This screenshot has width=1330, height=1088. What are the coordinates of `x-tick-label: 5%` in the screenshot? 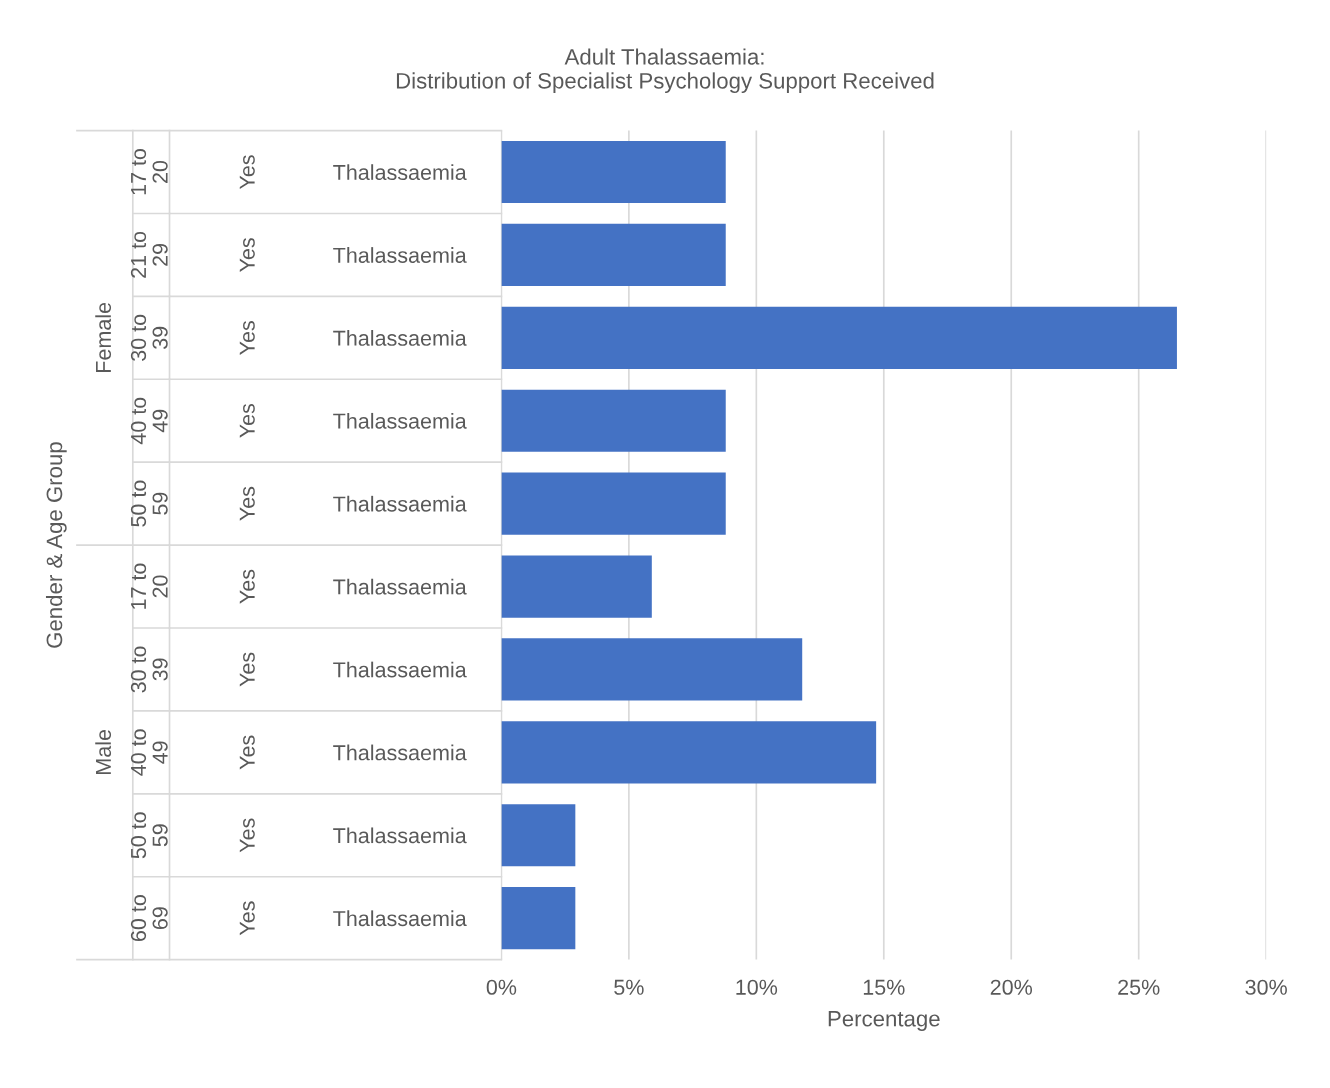 It's located at (629, 987).